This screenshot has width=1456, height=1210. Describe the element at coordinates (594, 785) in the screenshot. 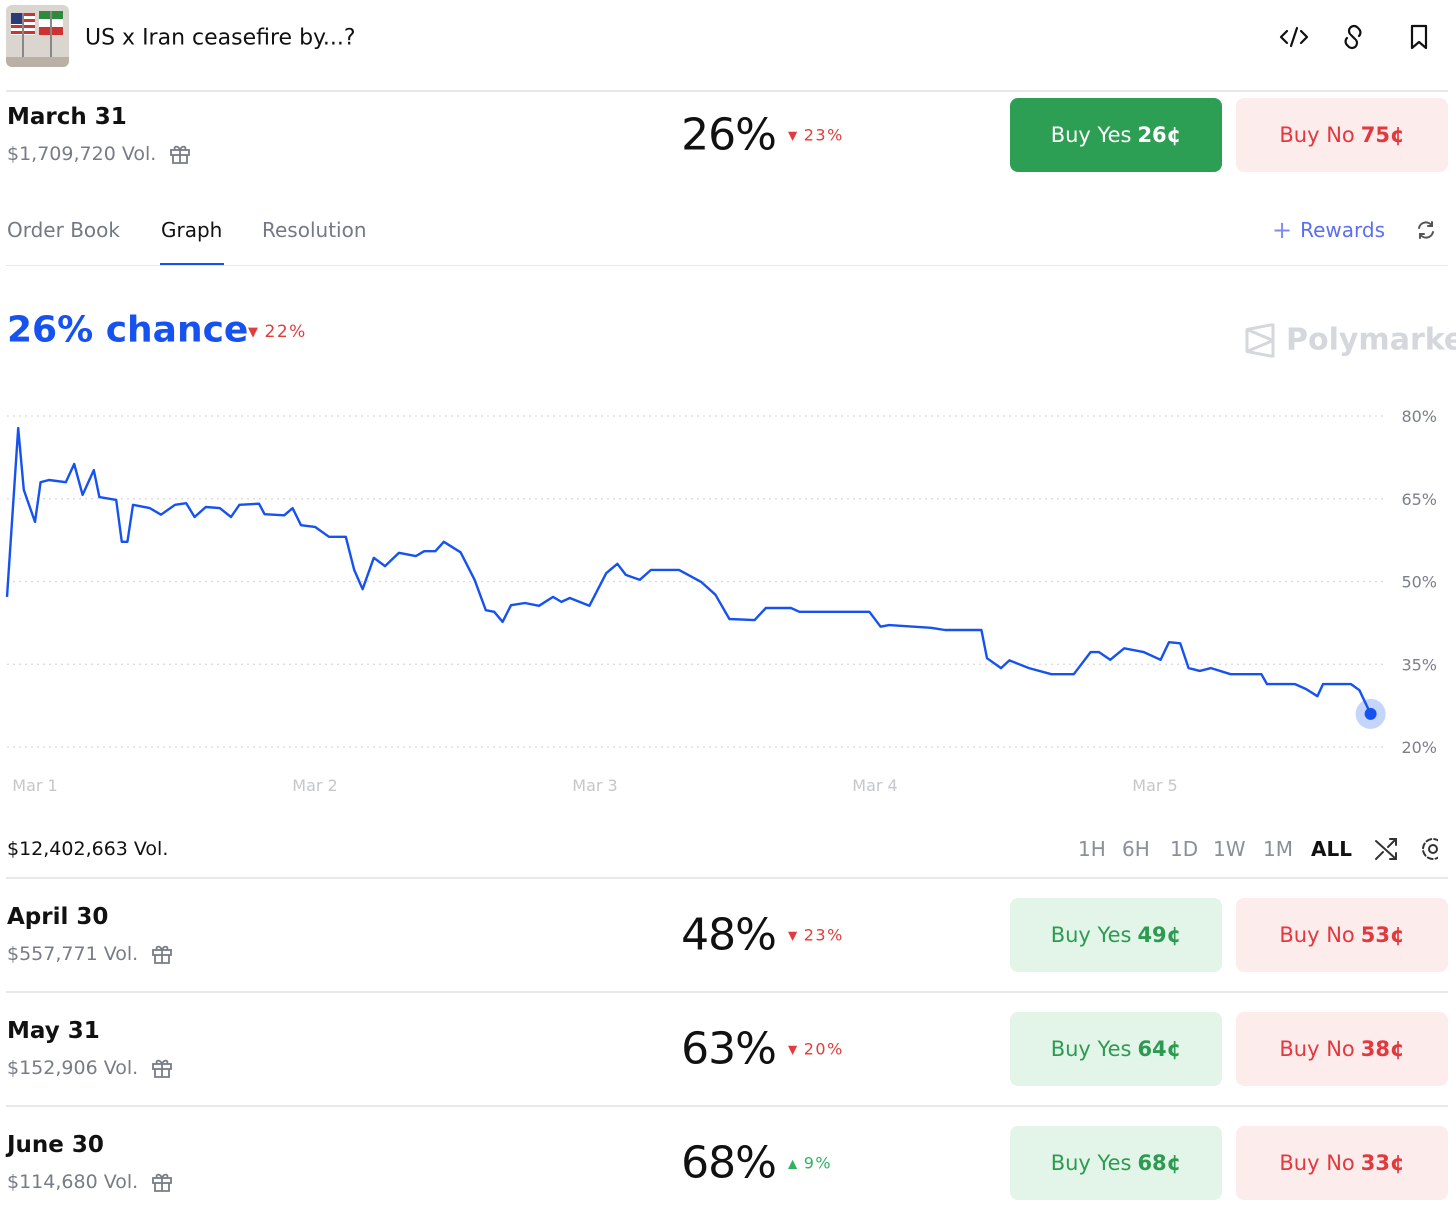

I see `x-tick-label: Mar 3` at that location.